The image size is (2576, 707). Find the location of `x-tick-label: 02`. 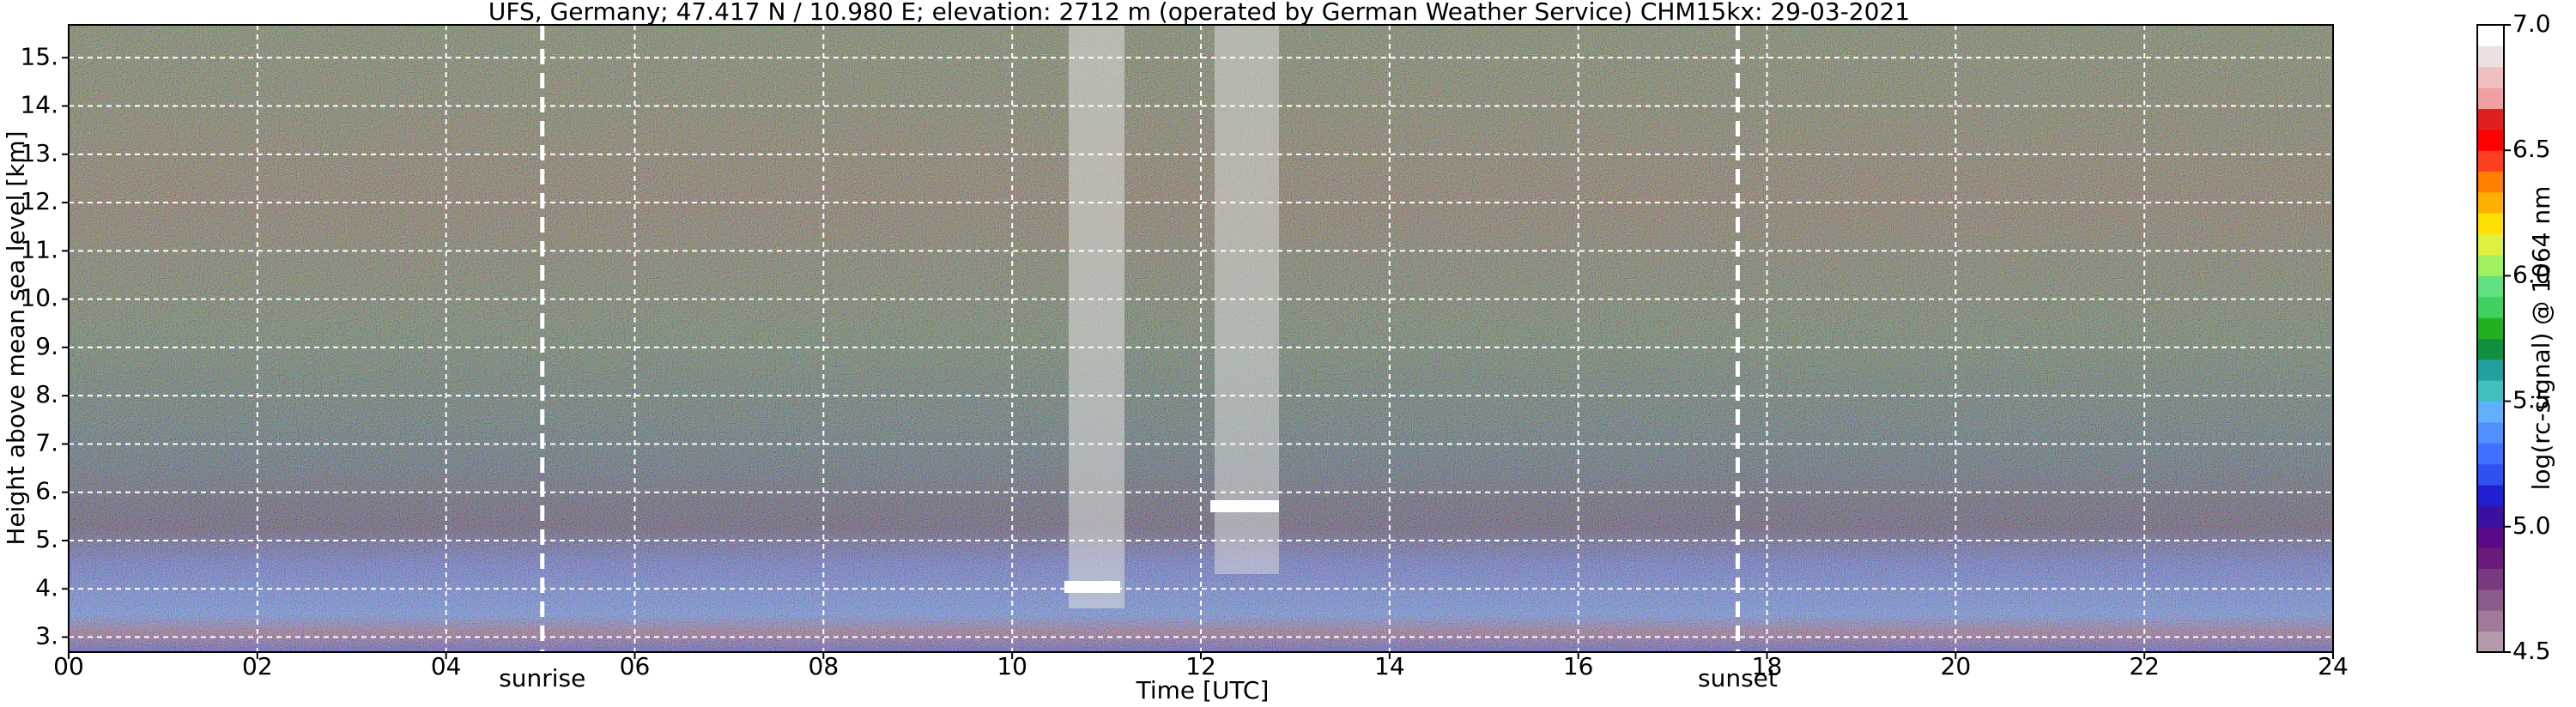

x-tick-label: 02 is located at coordinates (257, 666).